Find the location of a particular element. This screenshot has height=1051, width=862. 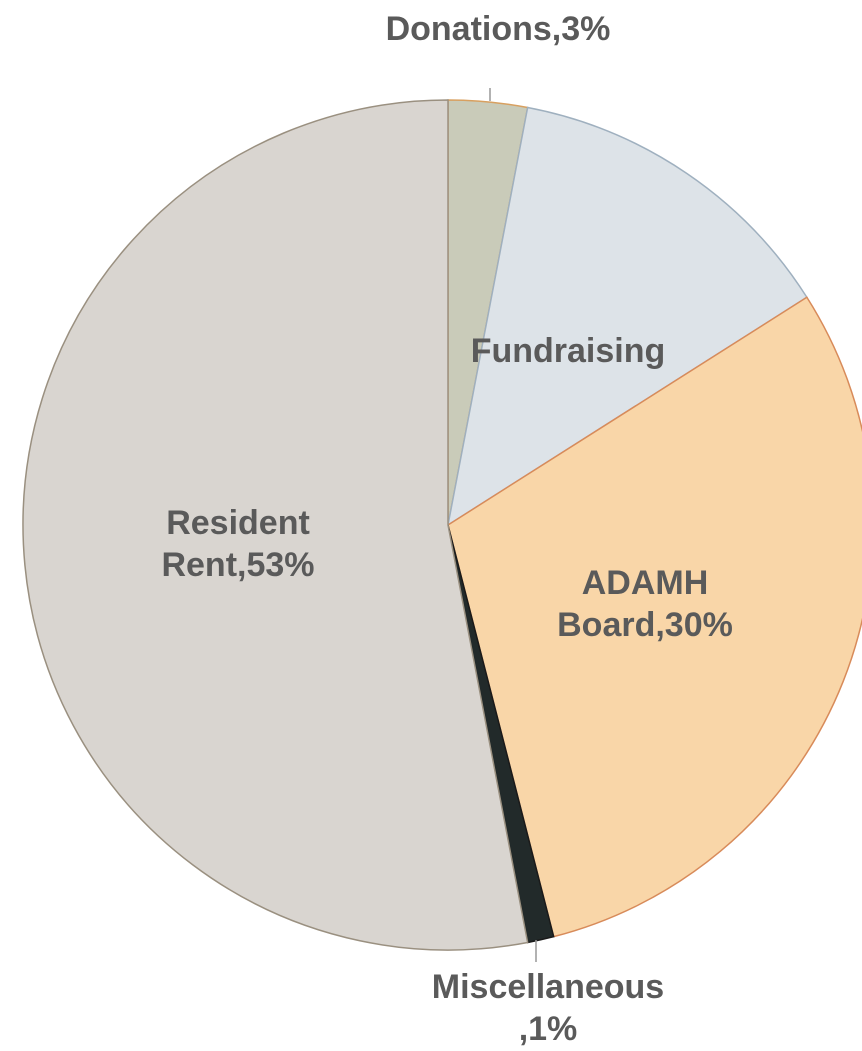

slice-label: Resident Rent,53% is located at coordinates (238, 544).